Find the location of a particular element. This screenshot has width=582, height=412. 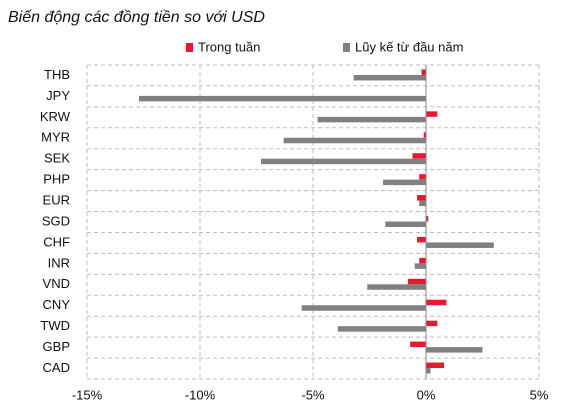

y-tick-label: CAD is located at coordinates (56, 367).